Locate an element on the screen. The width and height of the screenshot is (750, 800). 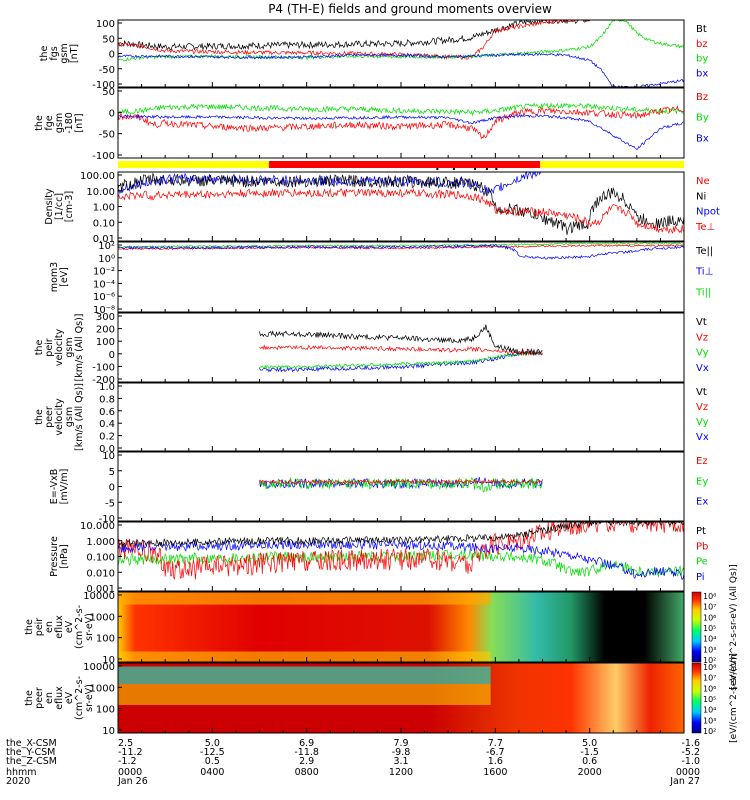
y-tick-label: 10⁰ is located at coordinates (106, 259).